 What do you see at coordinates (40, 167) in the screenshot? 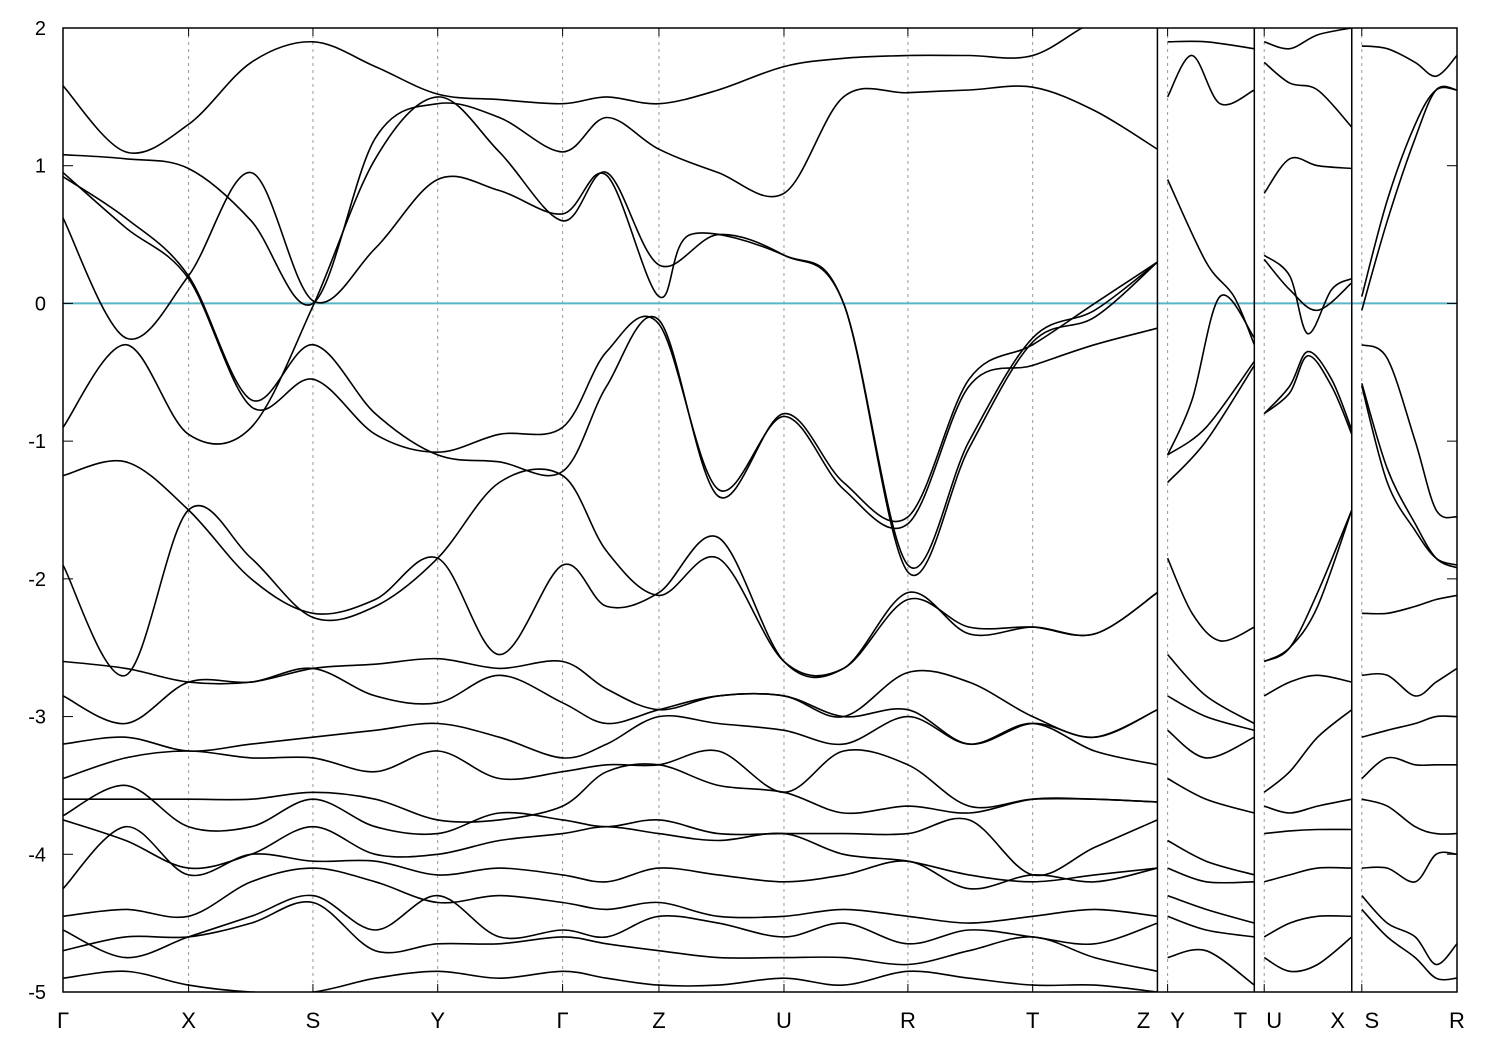
I see `y-tick-label: 1` at bounding box center [40, 167].